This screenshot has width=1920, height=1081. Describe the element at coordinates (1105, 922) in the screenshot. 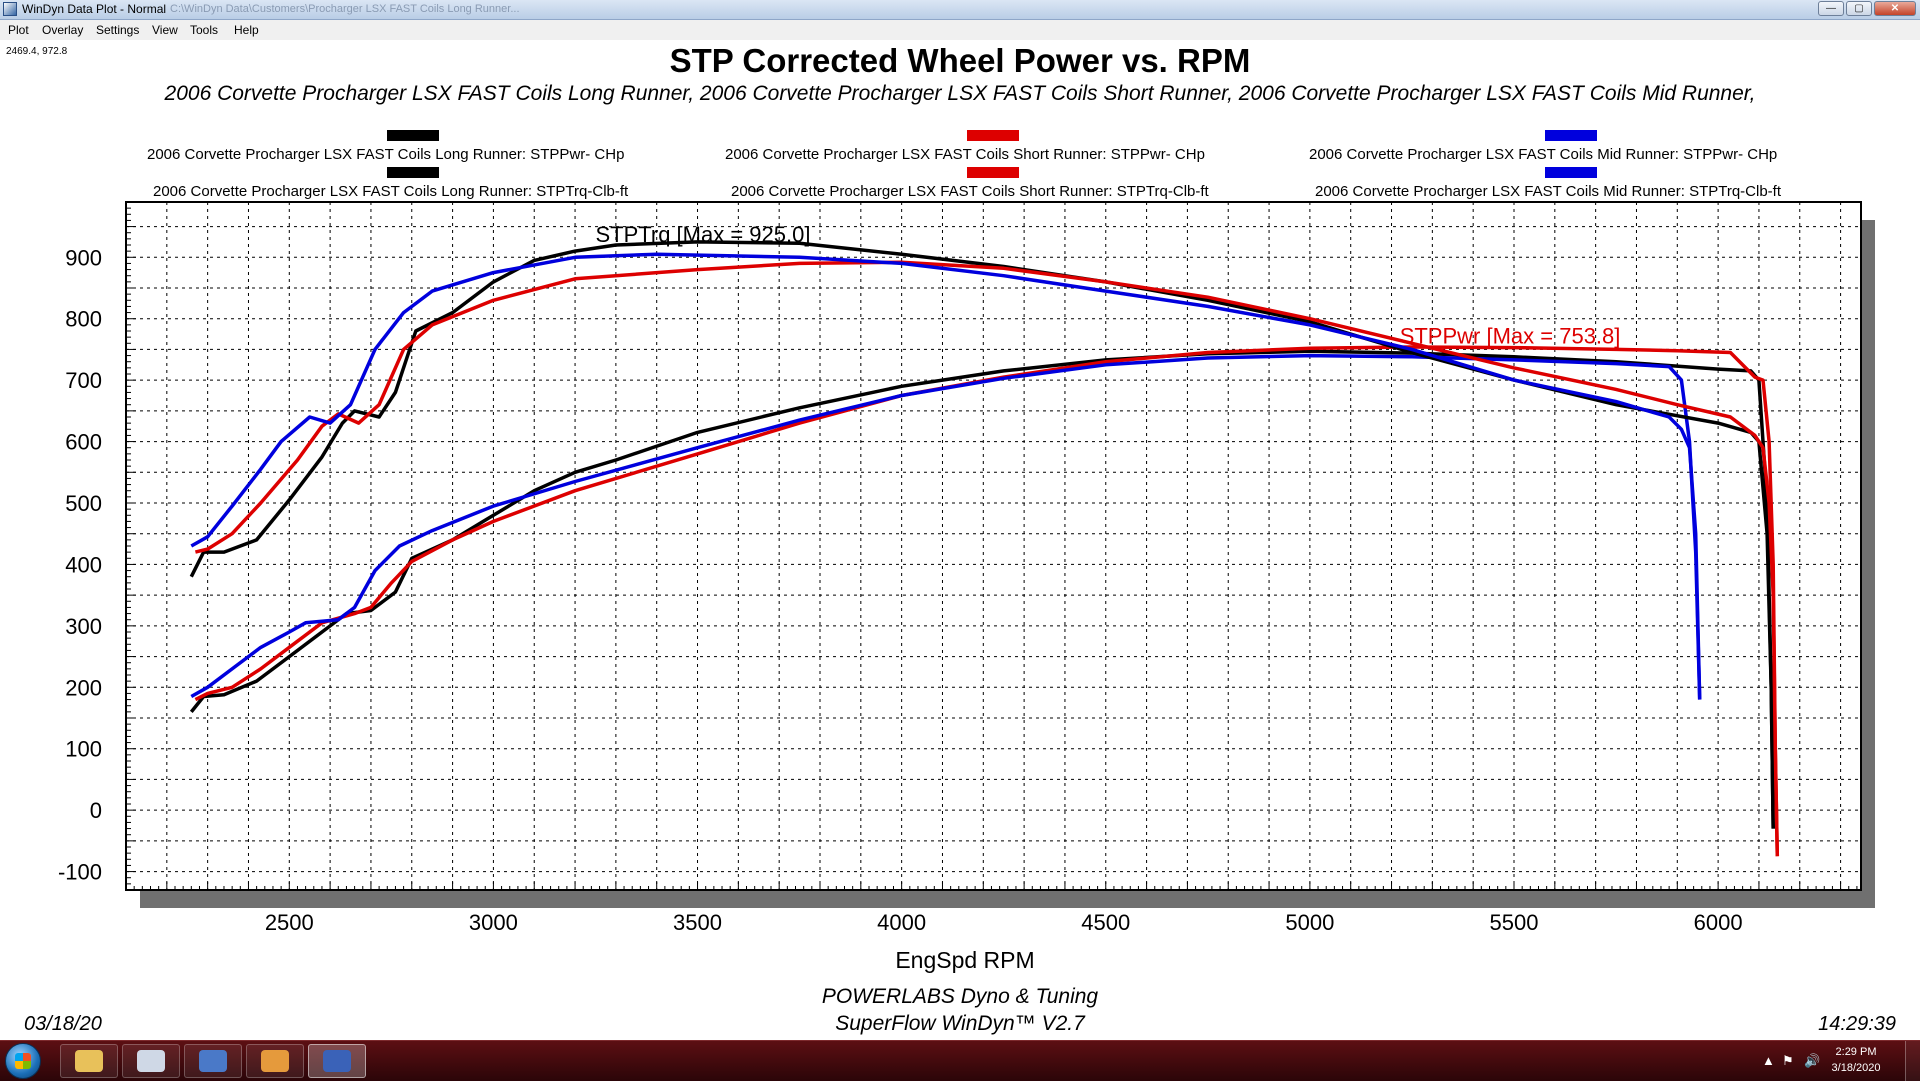

I see `x-tick-label: 4500` at that location.